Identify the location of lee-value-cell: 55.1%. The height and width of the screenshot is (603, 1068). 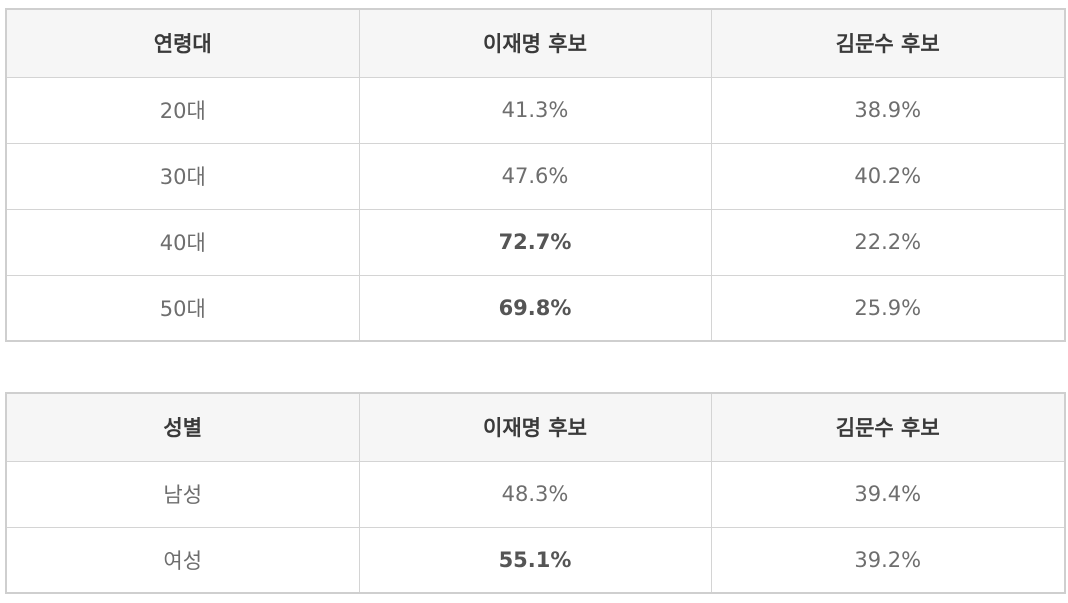
(535, 560).